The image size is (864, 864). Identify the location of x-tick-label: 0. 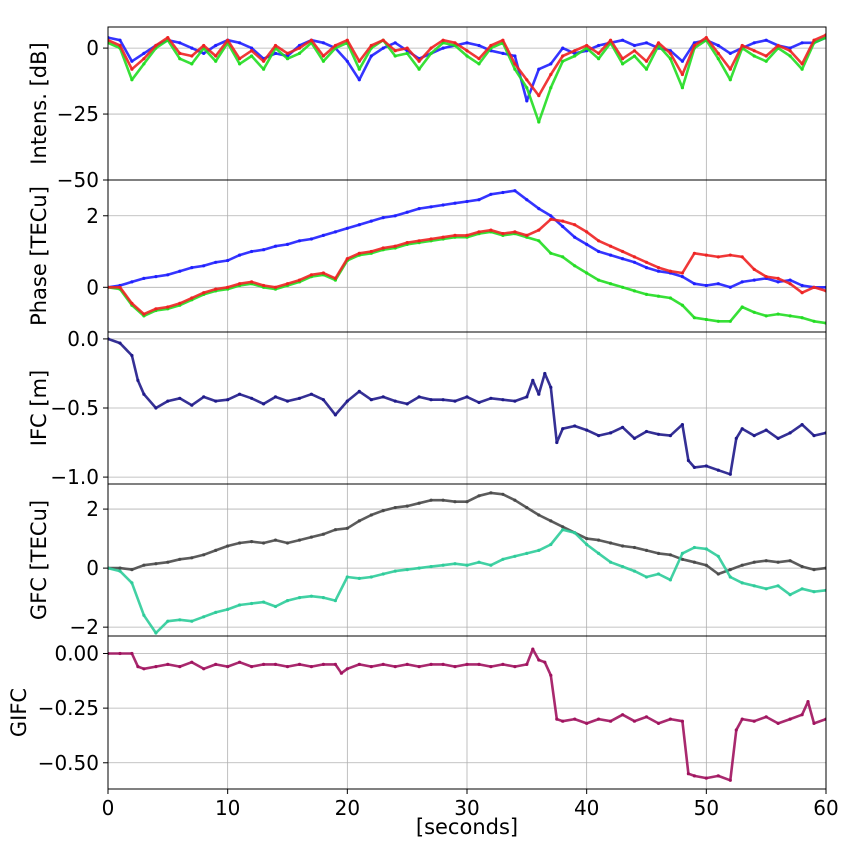
(108, 808).